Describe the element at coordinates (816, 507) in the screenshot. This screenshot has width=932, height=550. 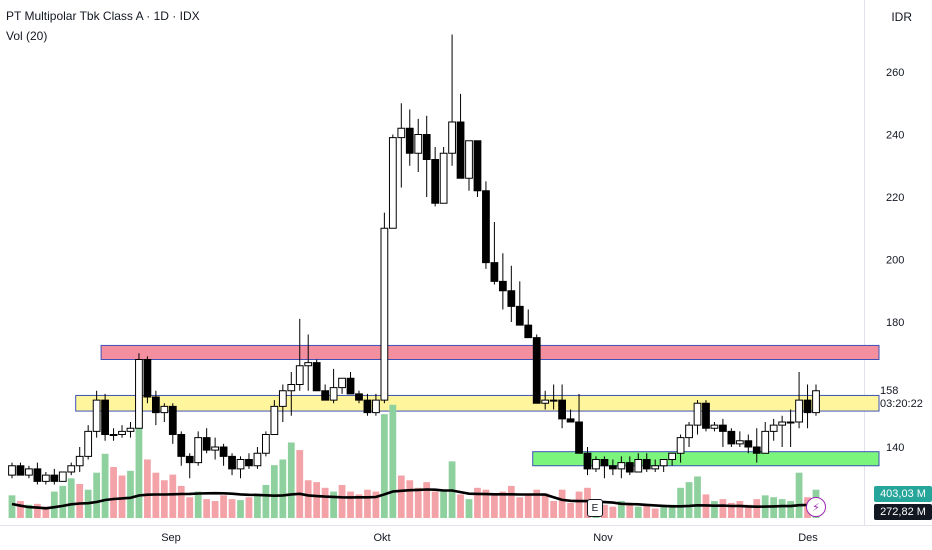
I see `lightning-icon: ⚡` at that location.